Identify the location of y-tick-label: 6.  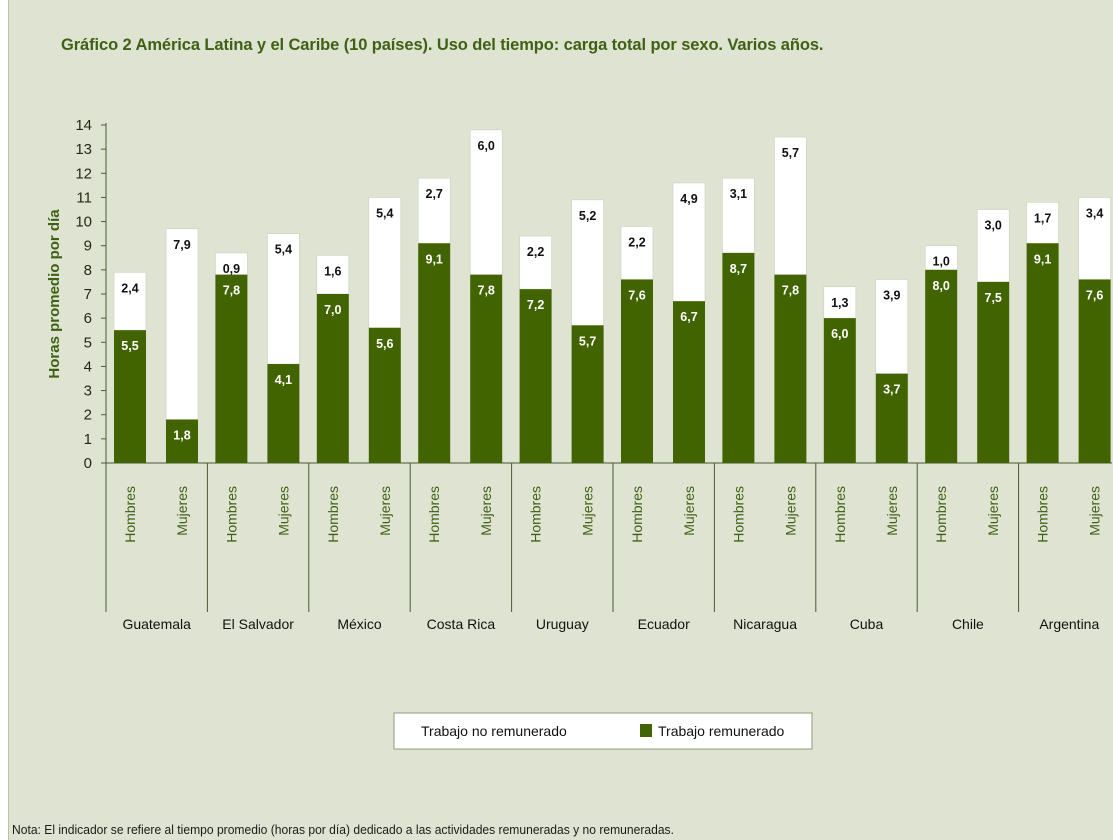
(88, 318).